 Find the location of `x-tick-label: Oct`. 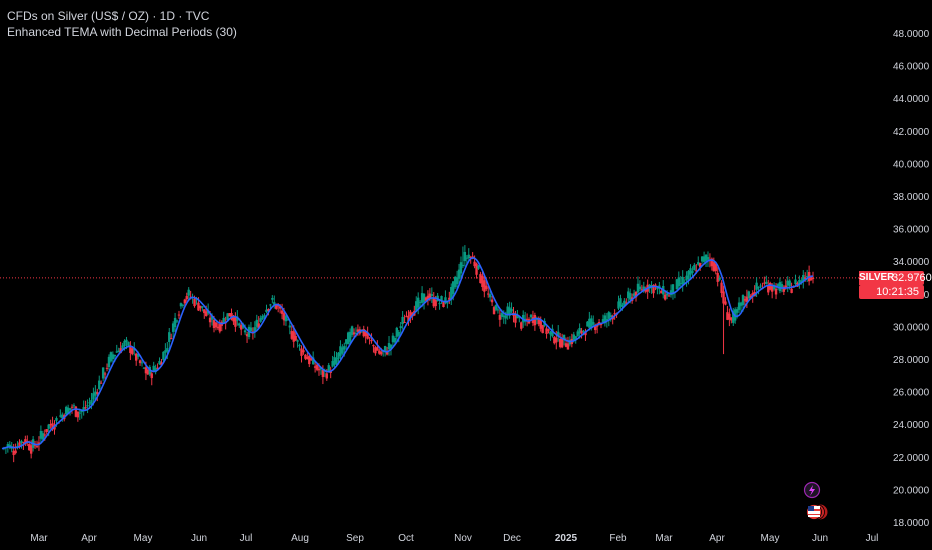

x-tick-label: Oct is located at coordinates (406, 538).